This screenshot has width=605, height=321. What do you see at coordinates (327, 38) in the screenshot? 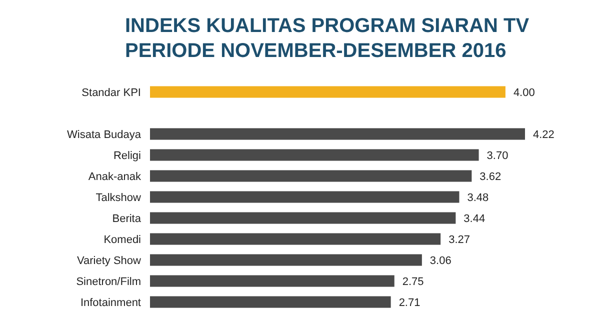
I see `chart-title: INDEKS KUALITAS PROGRAM SIARAN TV PERIODE NOVEMBER-DESEMBER 2016` at bounding box center [327, 38].